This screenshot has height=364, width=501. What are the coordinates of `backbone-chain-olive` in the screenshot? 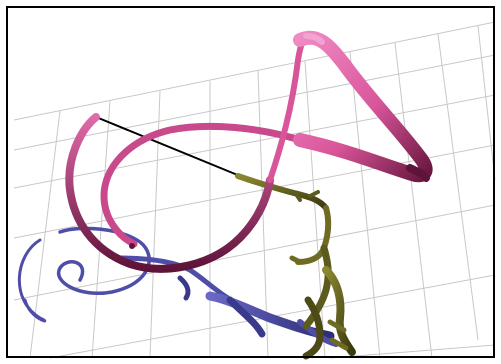 It's located at (295, 266).